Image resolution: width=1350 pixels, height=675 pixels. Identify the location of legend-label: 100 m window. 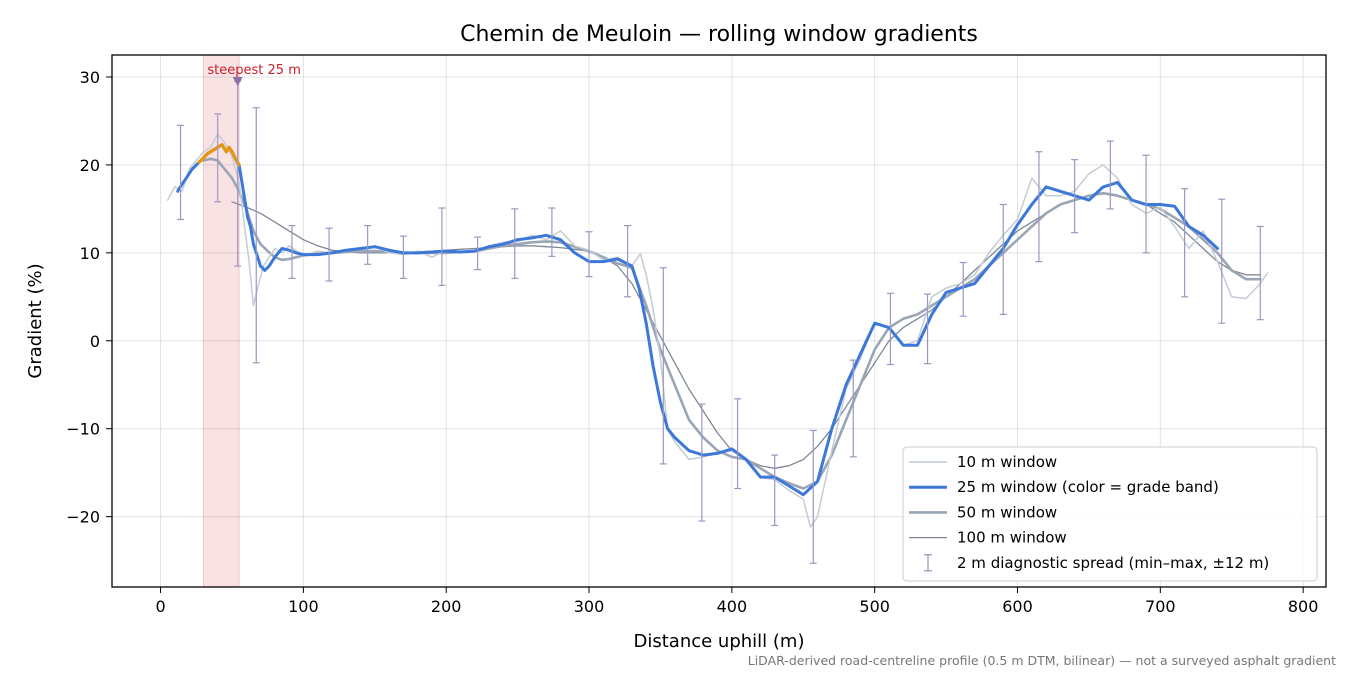
(1012, 538).